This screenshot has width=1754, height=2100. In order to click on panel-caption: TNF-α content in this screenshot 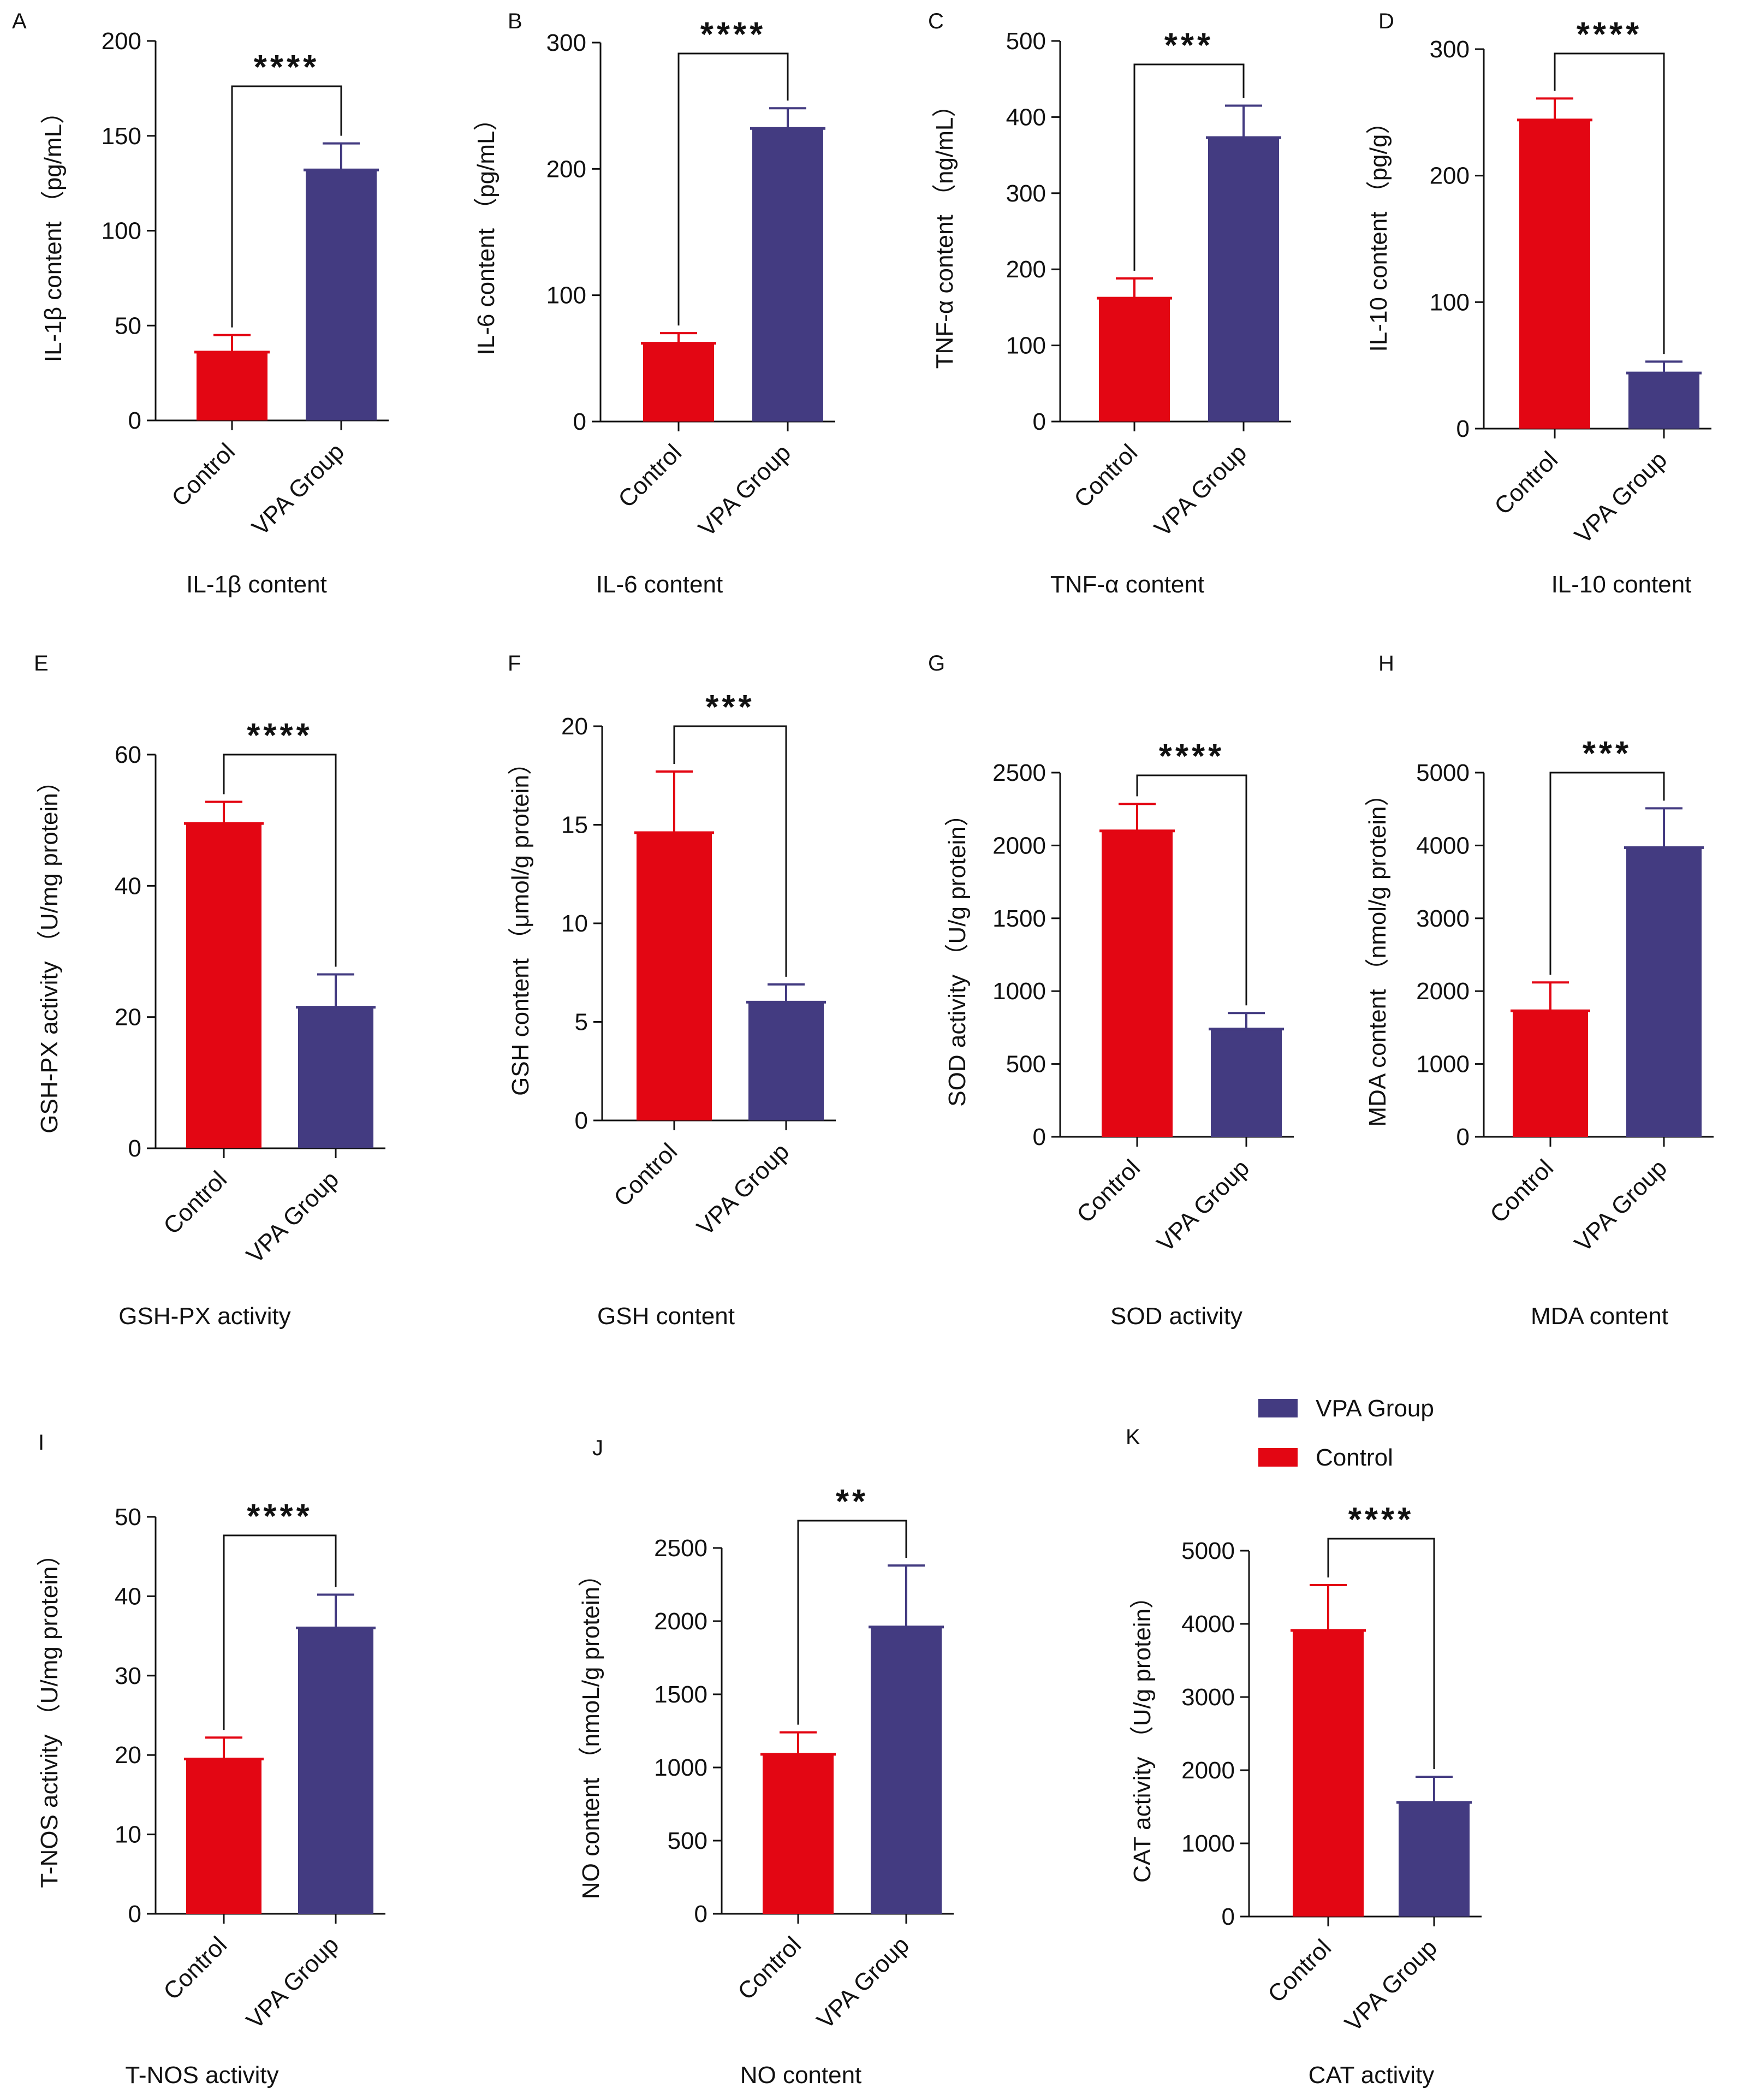, I will do `click(1127, 584)`.